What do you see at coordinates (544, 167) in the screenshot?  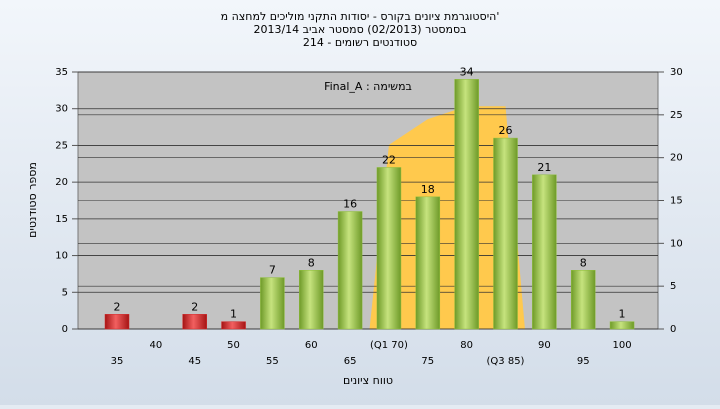 I see `data-label: 21` at bounding box center [544, 167].